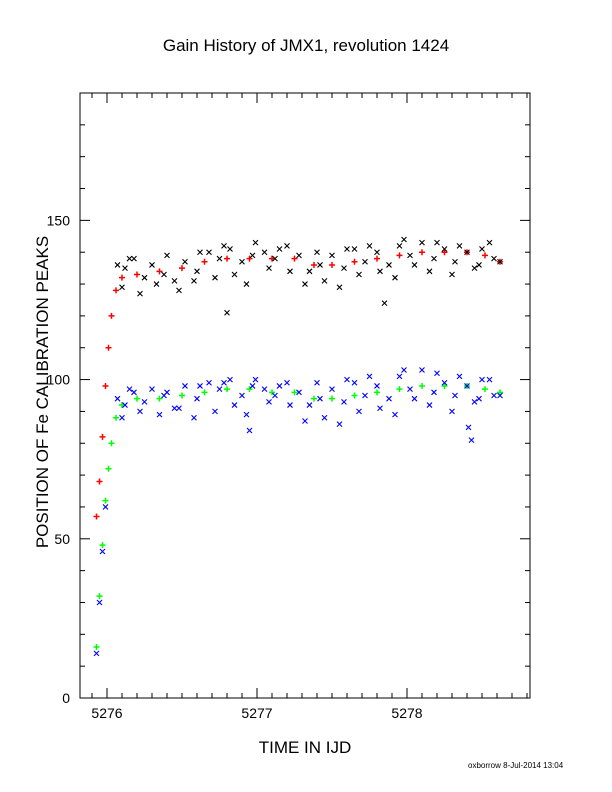 This screenshot has height=792, width=612. Describe the element at coordinates (62, 539) in the screenshot. I see `y-tick-label: 50` at that location.